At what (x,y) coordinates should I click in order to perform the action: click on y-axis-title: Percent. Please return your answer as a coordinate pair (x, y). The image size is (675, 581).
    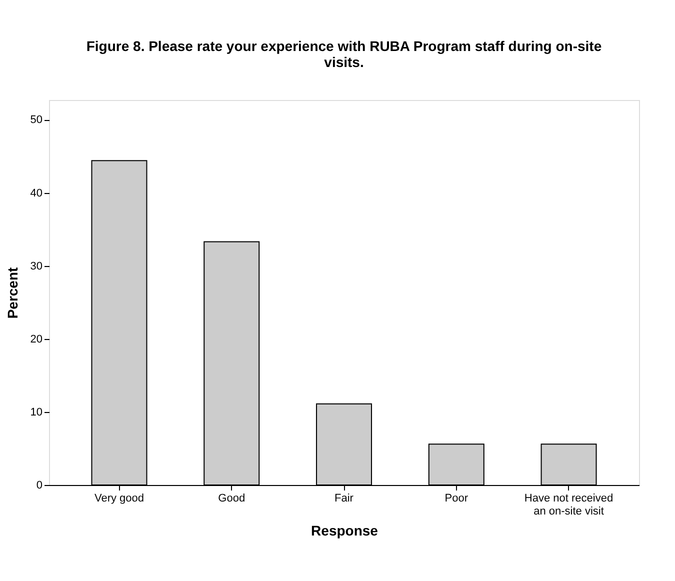
    Looking at the image, I should click on (12, 292).